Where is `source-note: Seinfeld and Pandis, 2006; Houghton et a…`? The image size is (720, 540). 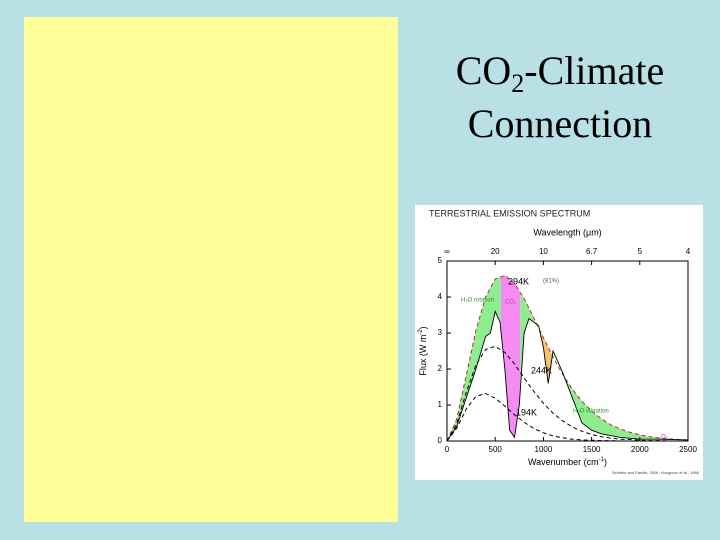 source-note: Seinfeld and Pandis, 2006; Houghton et a… is located at coordinates (656, 472).